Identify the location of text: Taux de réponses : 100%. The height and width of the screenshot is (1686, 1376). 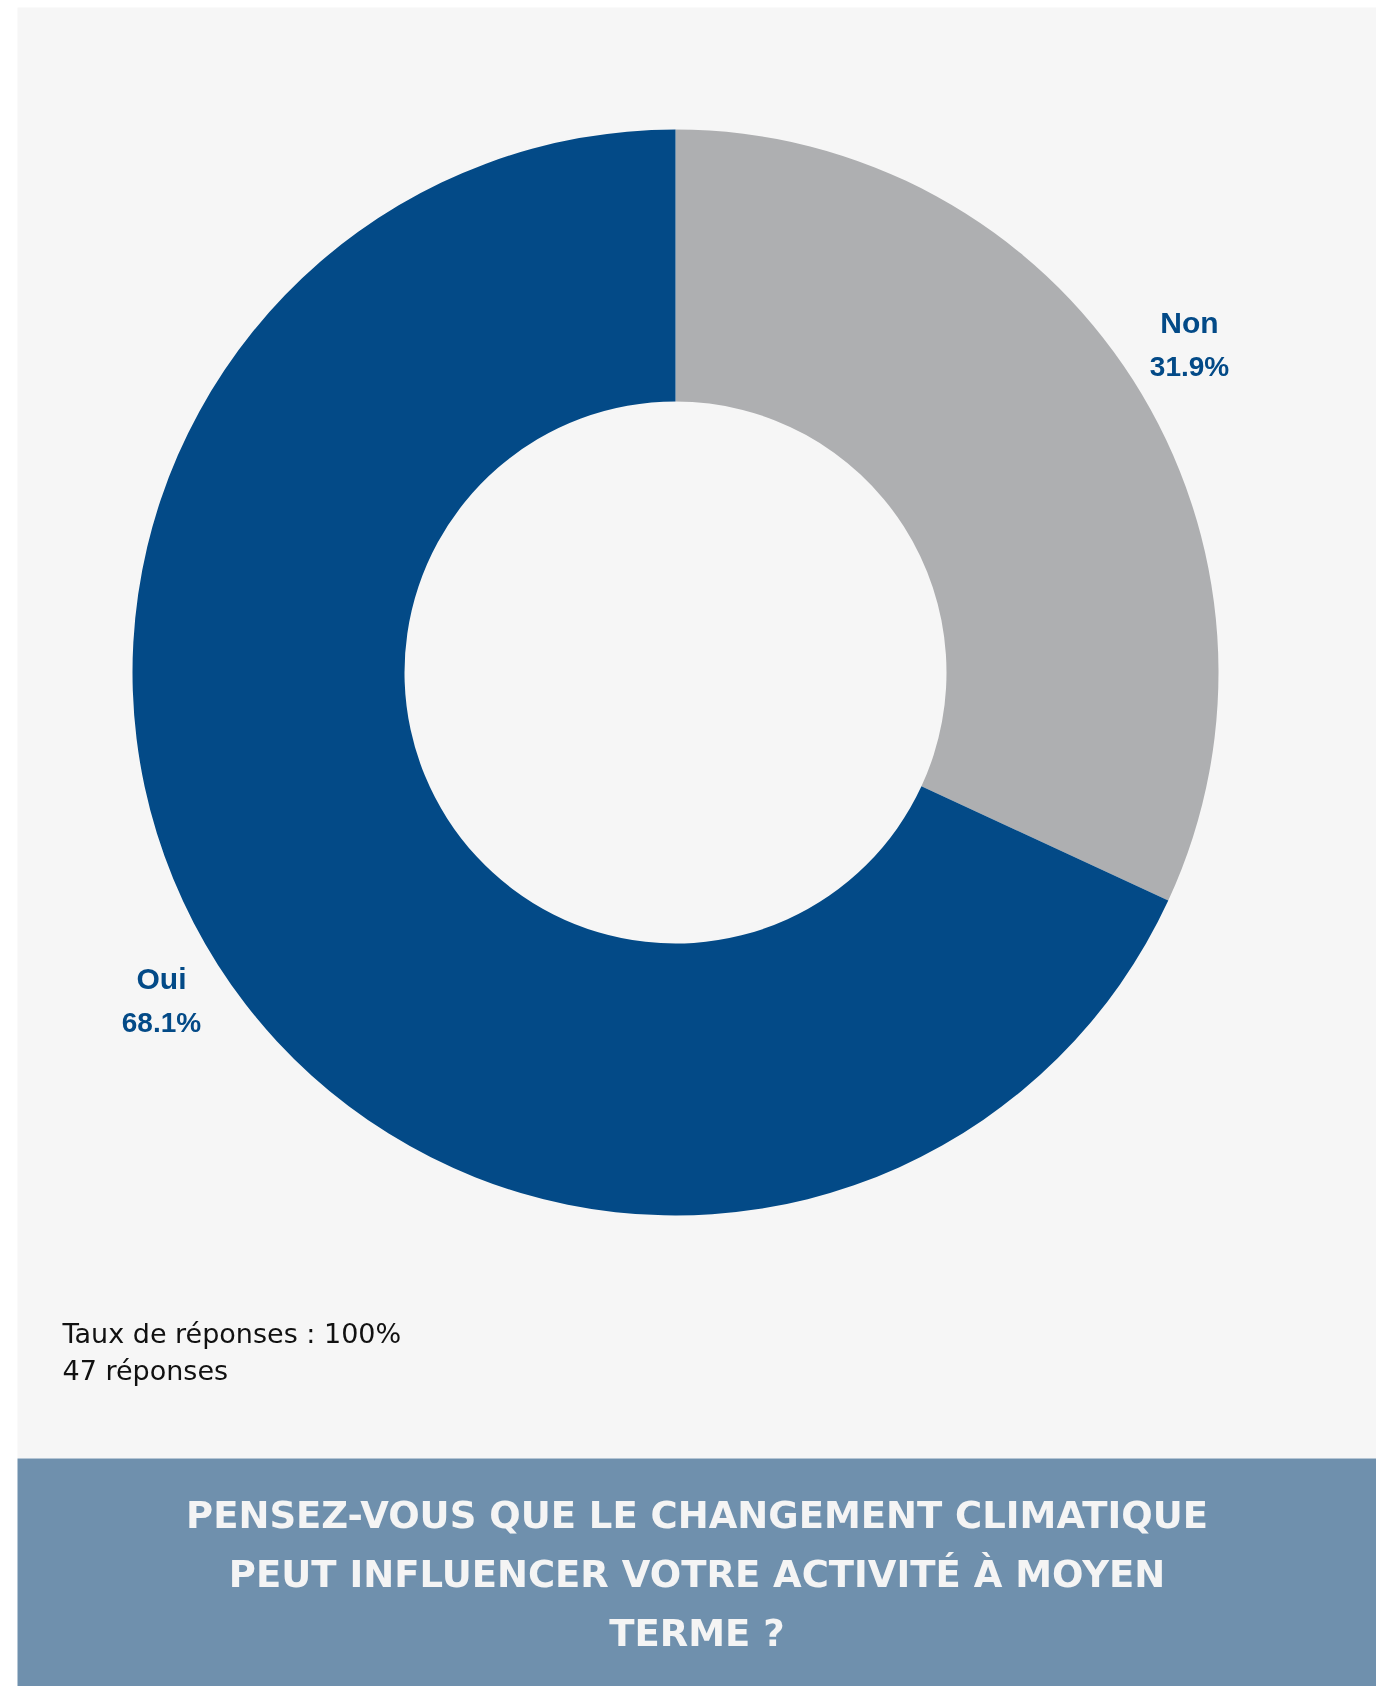
(231, 1333).